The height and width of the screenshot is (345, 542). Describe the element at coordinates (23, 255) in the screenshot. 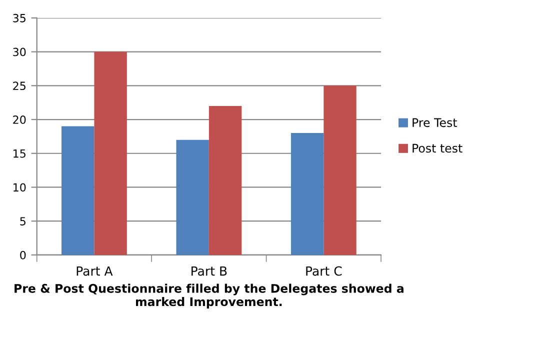

I see `y-tick-label: 0` at that location.